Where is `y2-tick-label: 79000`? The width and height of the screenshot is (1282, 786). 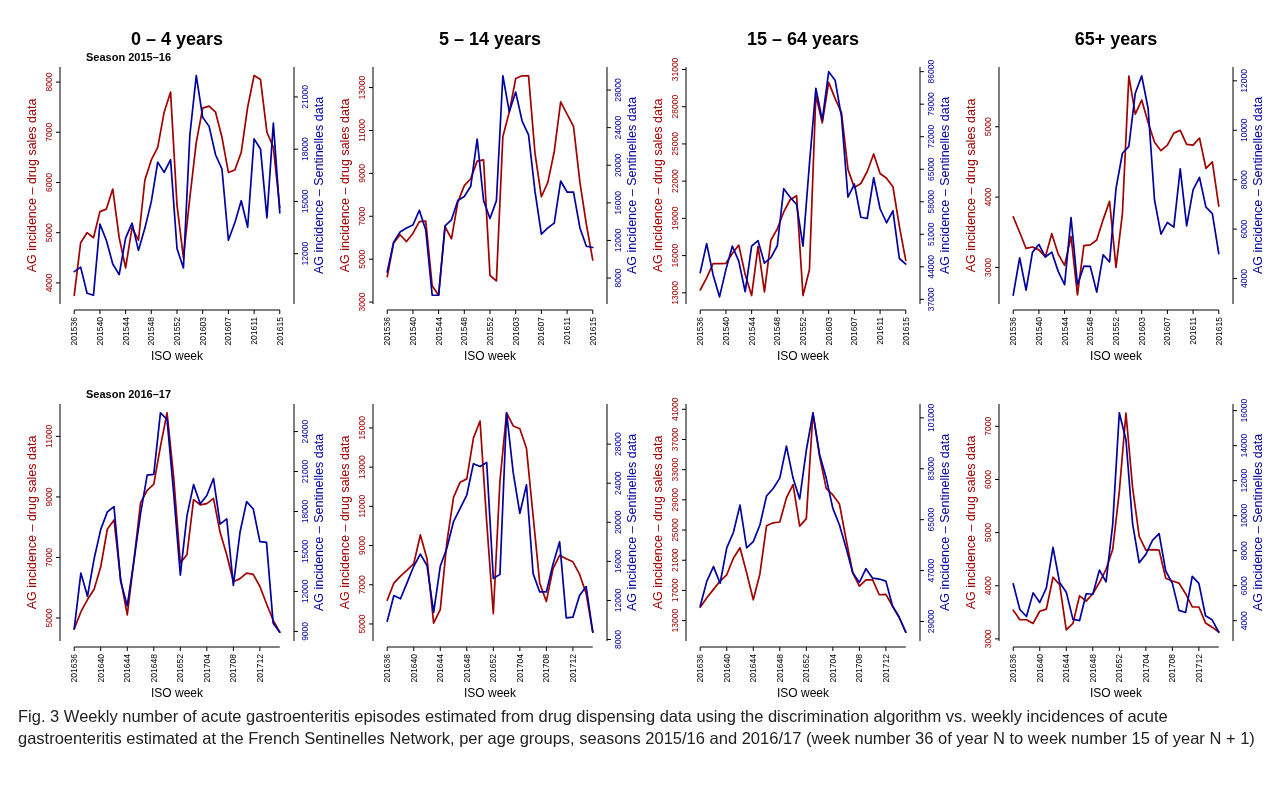 y2-tick-label: 79000 is located at coordinates (931, 104).